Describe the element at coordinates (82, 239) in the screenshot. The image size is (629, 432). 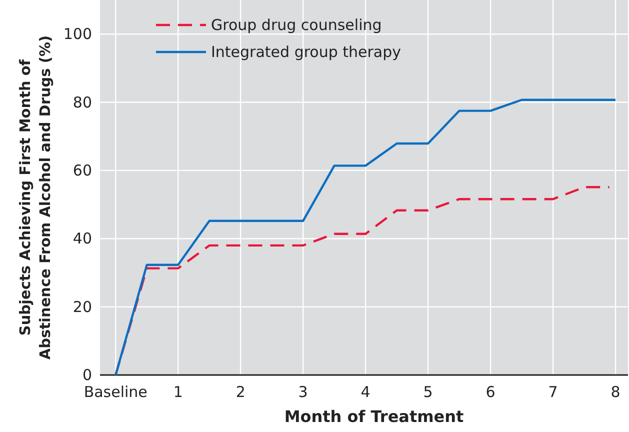
I see `y-tick-label: 40` at that location.